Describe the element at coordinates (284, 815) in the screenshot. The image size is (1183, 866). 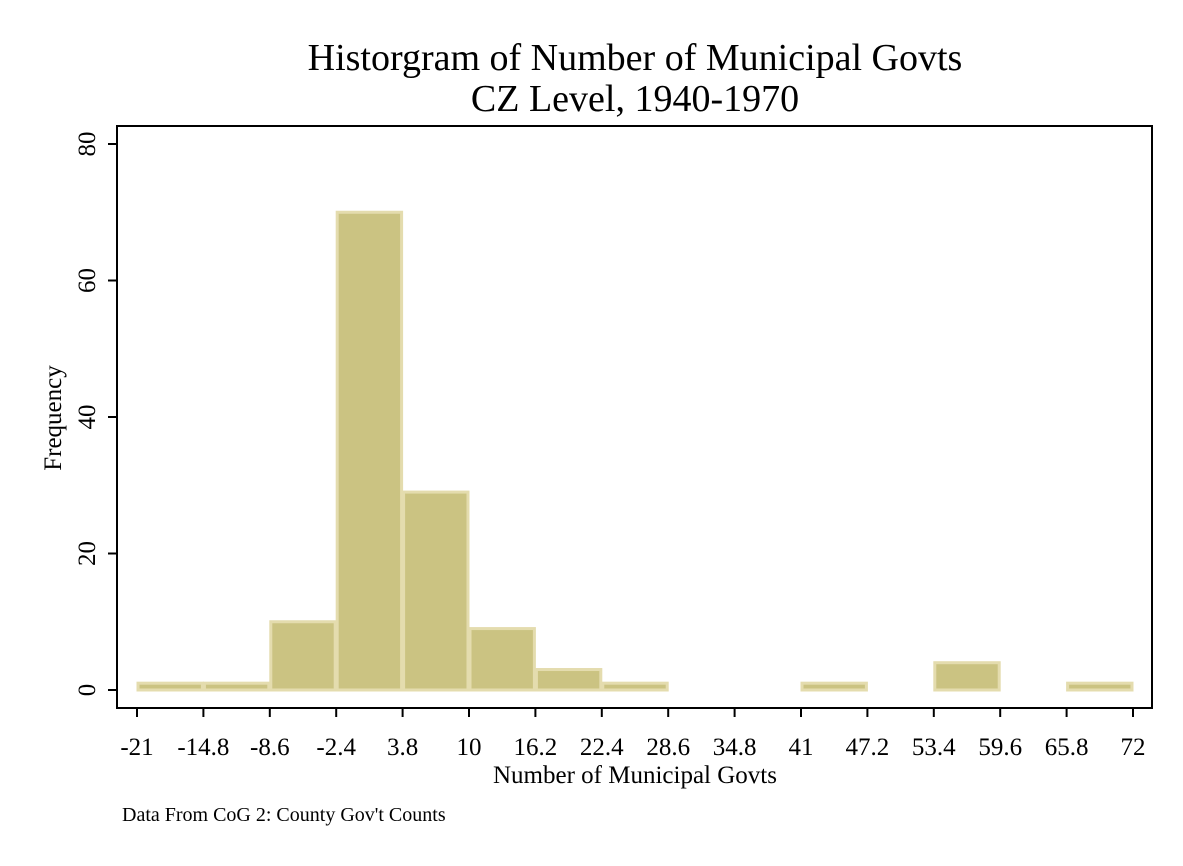
I see `chart-note: Data From CoG 2: County Gov't Counts` at that location.